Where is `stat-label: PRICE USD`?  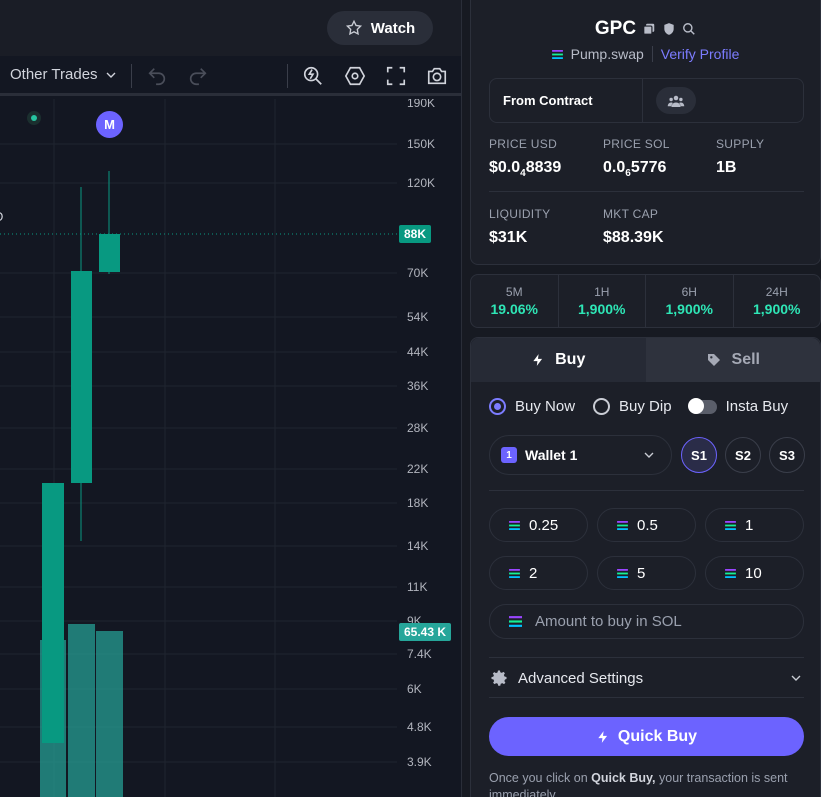 stat-label: PRICE USD is located at coordinates (523, 144).